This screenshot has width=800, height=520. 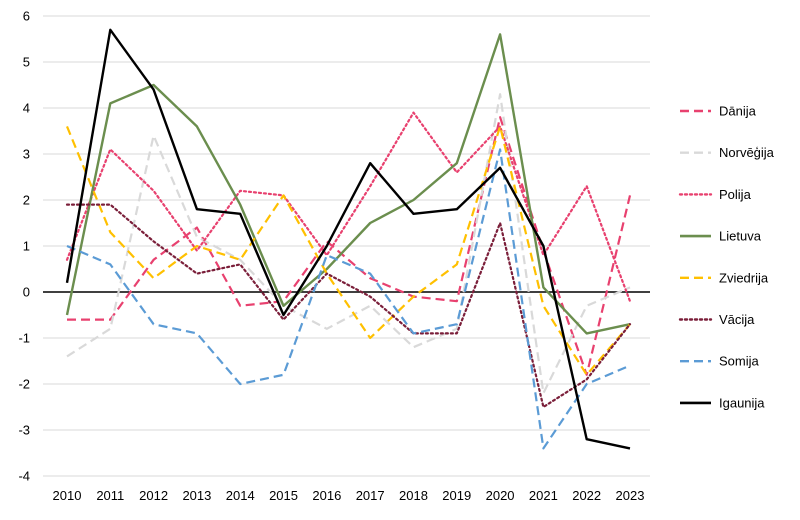 I want to click on legend-item: Lietuva, so click(x=721, y=236).